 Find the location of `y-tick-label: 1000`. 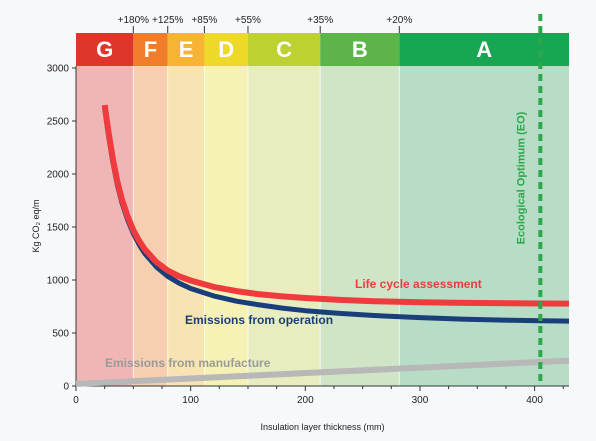

y-tick-label: 1000 is located at coordinates (58, 281).